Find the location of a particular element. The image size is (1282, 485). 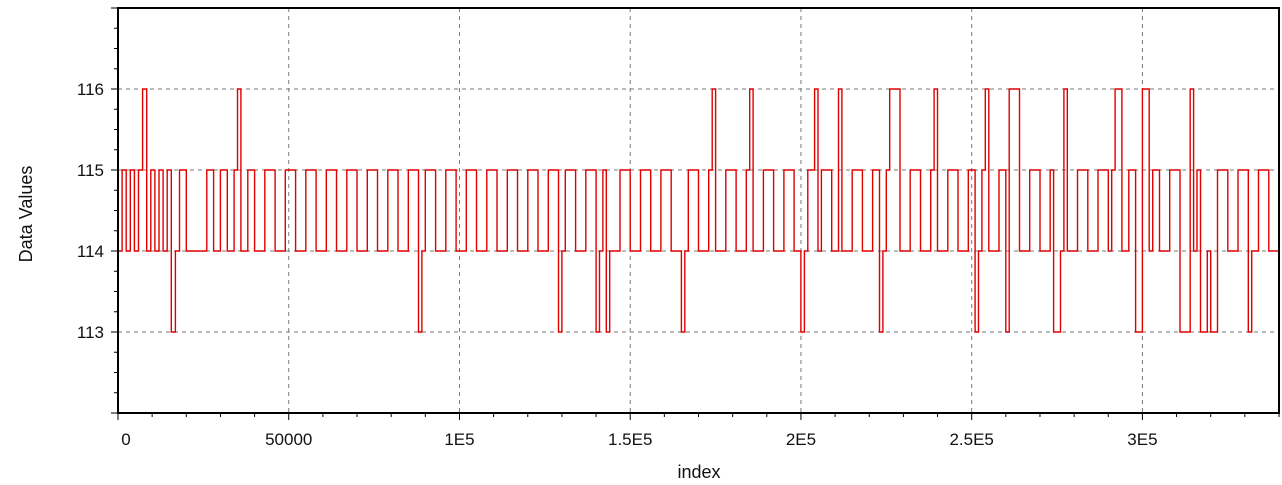

x-tick-label-1: 50000 is located at coordinates (288, 439).